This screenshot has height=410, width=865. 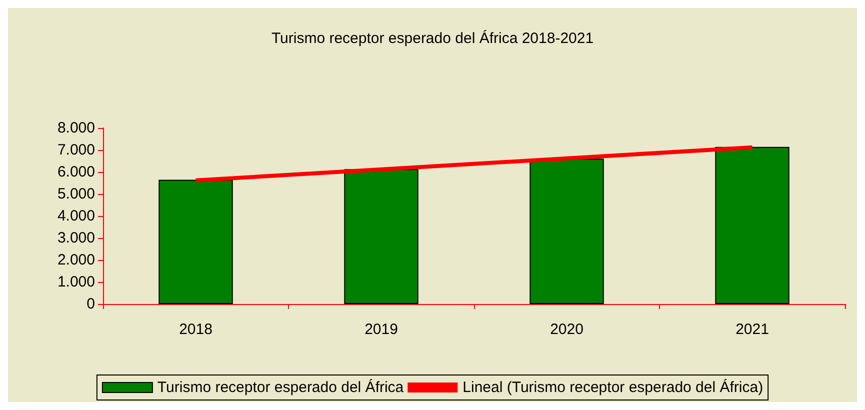 I want to click on line-series, so click(x=474, y=163).